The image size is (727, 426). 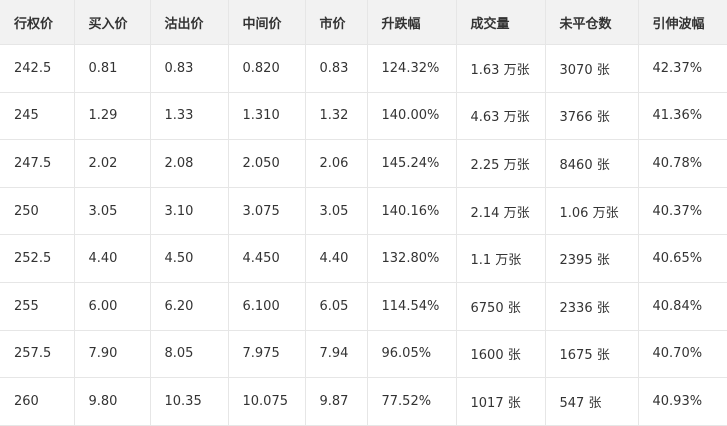 What do you see at coordinates (411, 354) in the screenshot?
I see `cell-change-pct: 96.05%` at bounding box center [411, 354].